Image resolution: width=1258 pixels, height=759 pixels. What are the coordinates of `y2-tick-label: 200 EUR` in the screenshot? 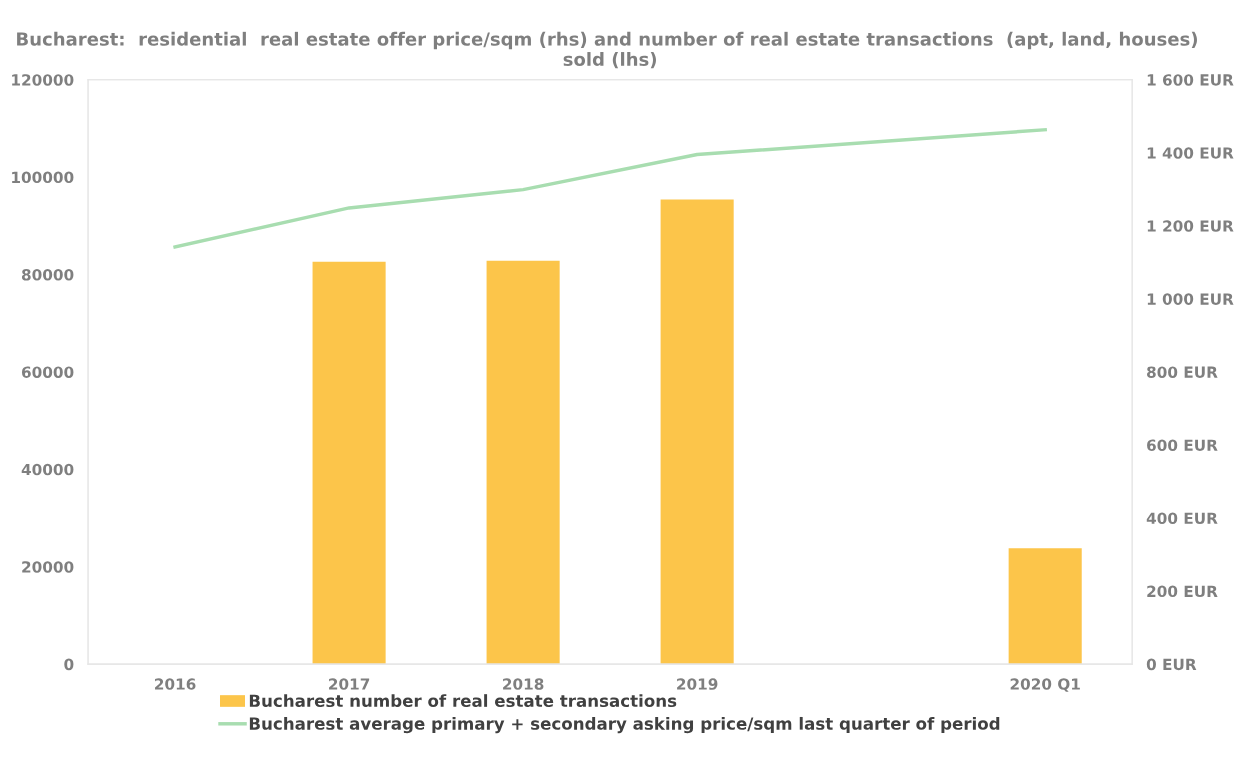 It's located at (1182, 591).